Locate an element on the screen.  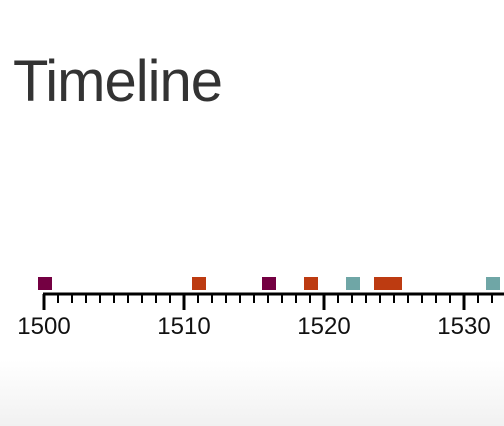
year-label: 1500 is located at coordinates (43, 326).